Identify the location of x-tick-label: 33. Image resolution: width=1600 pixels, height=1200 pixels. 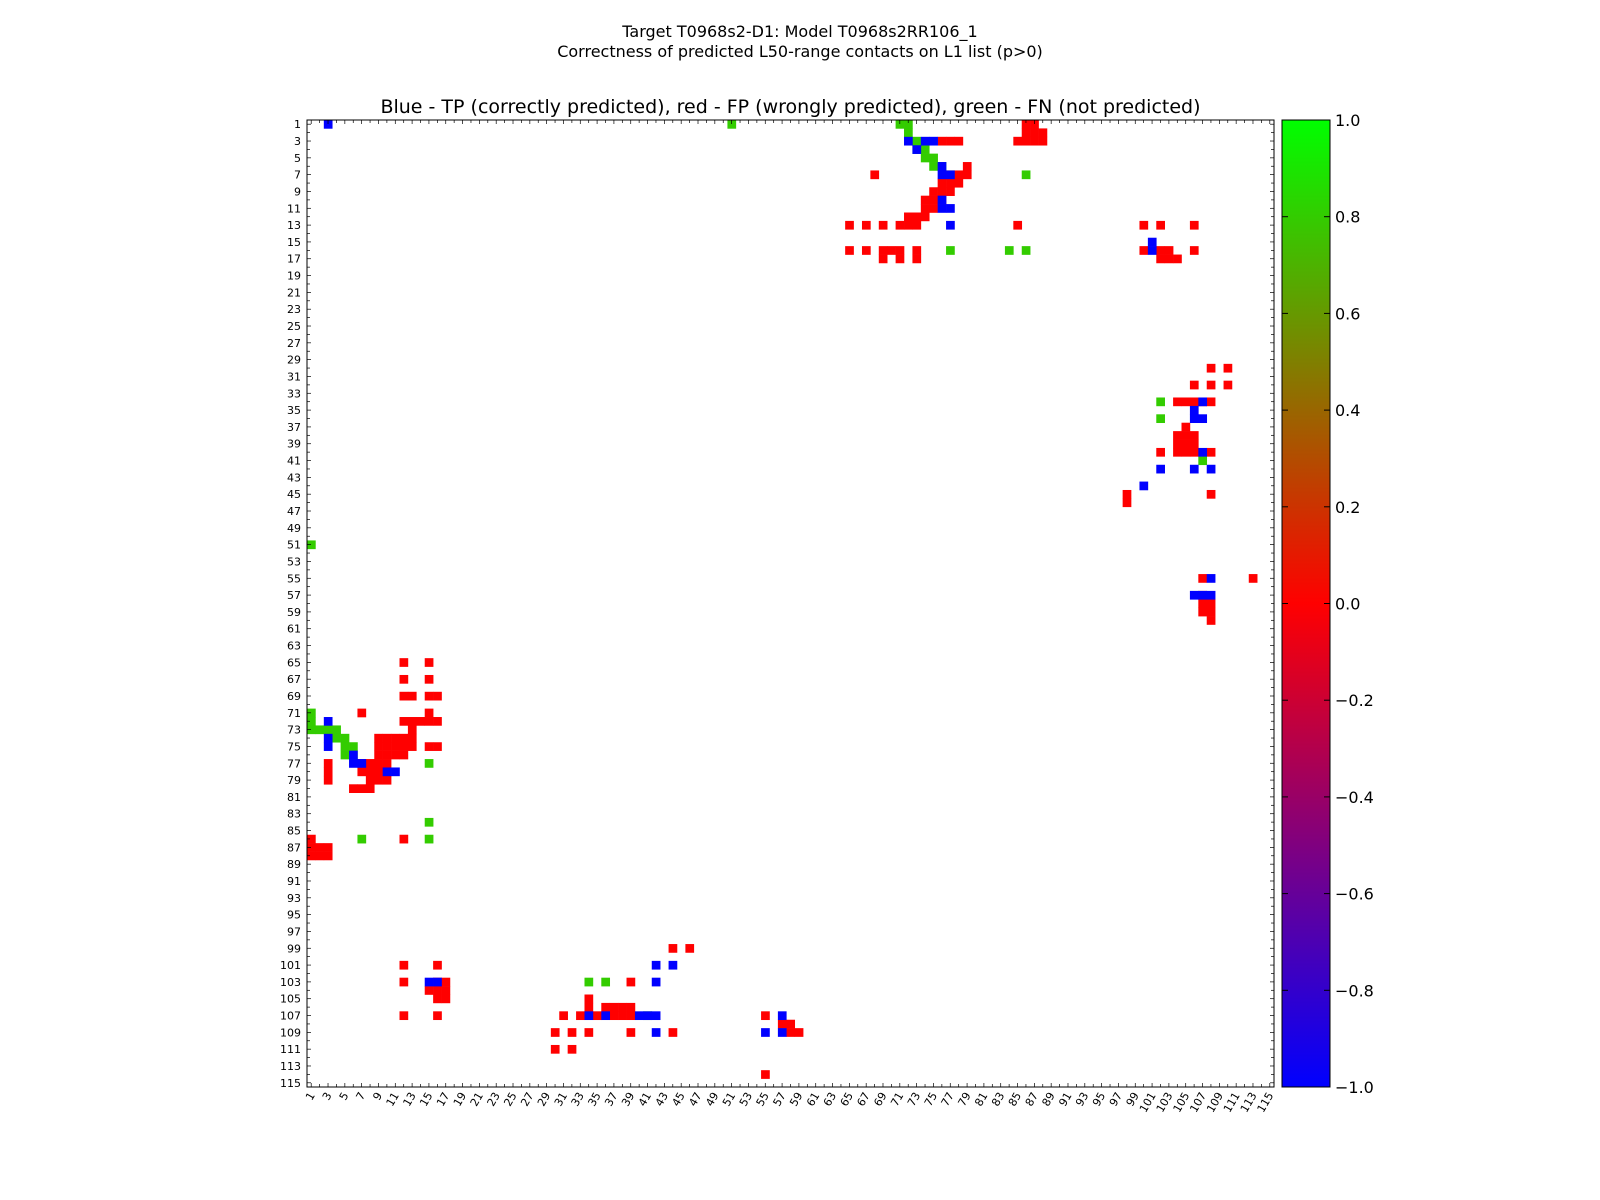
(578, 1099).